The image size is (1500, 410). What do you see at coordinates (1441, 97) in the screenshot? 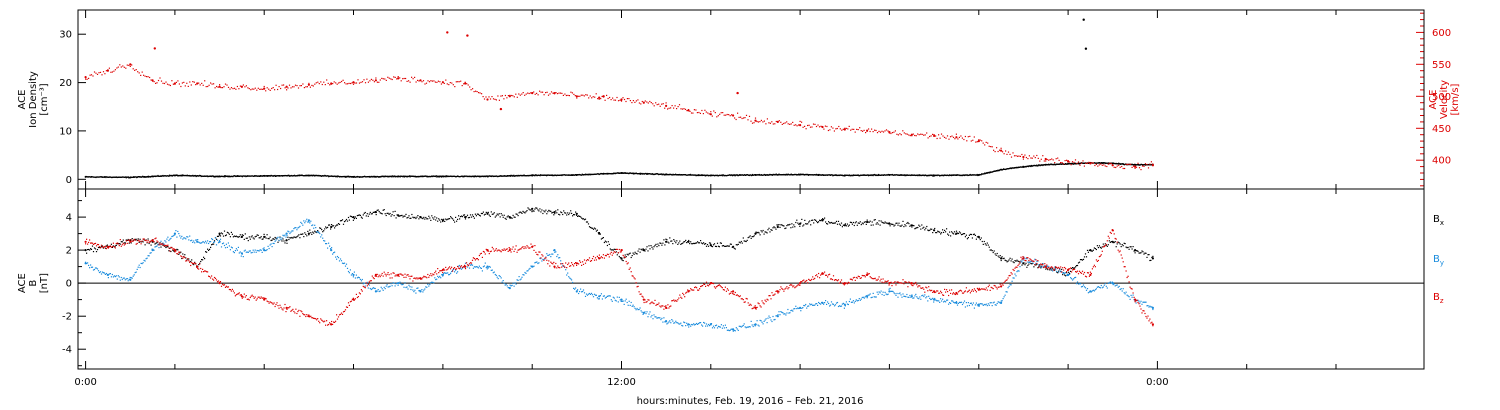
I see `velocity-tick-label: 500` at bounding box center [1441, 97].